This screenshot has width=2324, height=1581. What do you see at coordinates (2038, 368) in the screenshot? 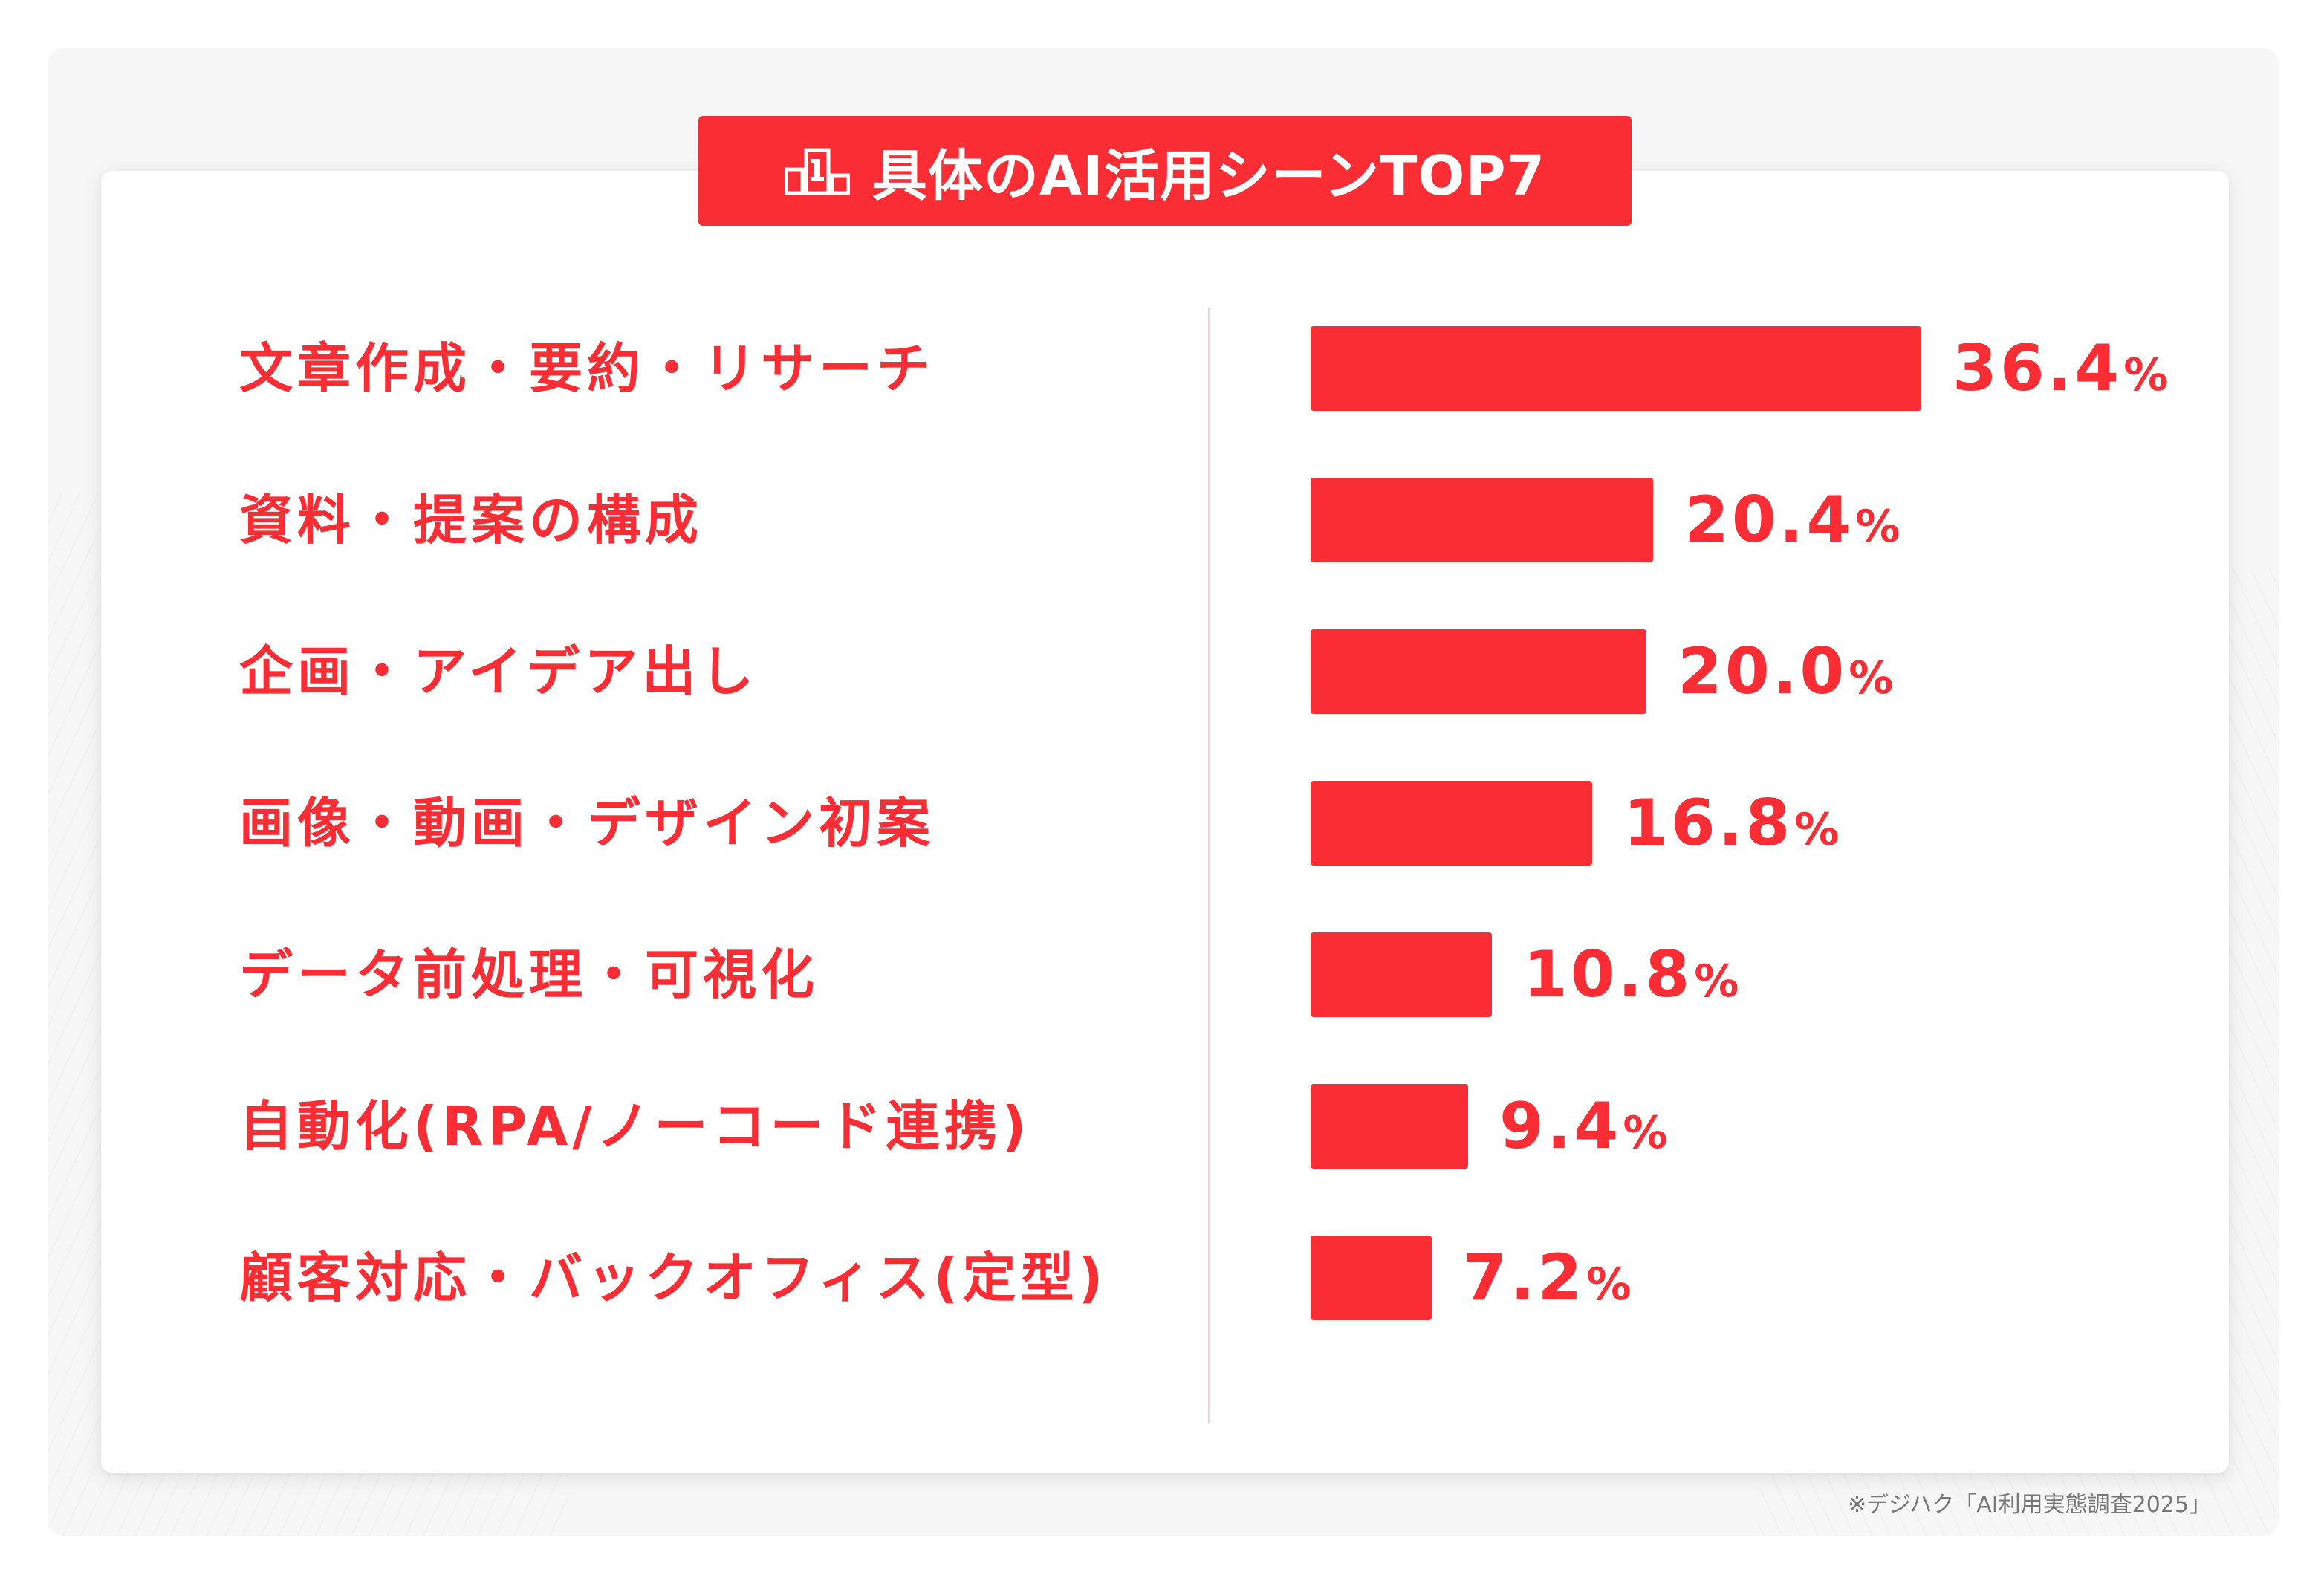
I see `value-number: 36.4` at bounding box center [2038, 368].